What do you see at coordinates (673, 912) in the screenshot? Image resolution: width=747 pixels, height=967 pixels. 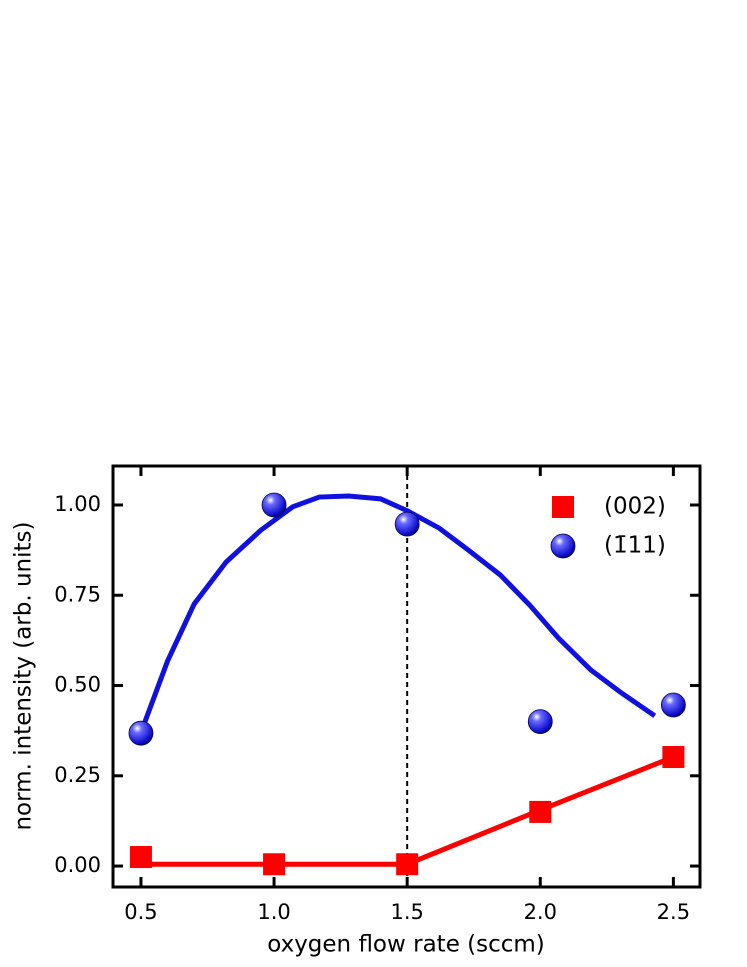 I see `x-tick-label: 2.5` at bounding box center [673, 912].